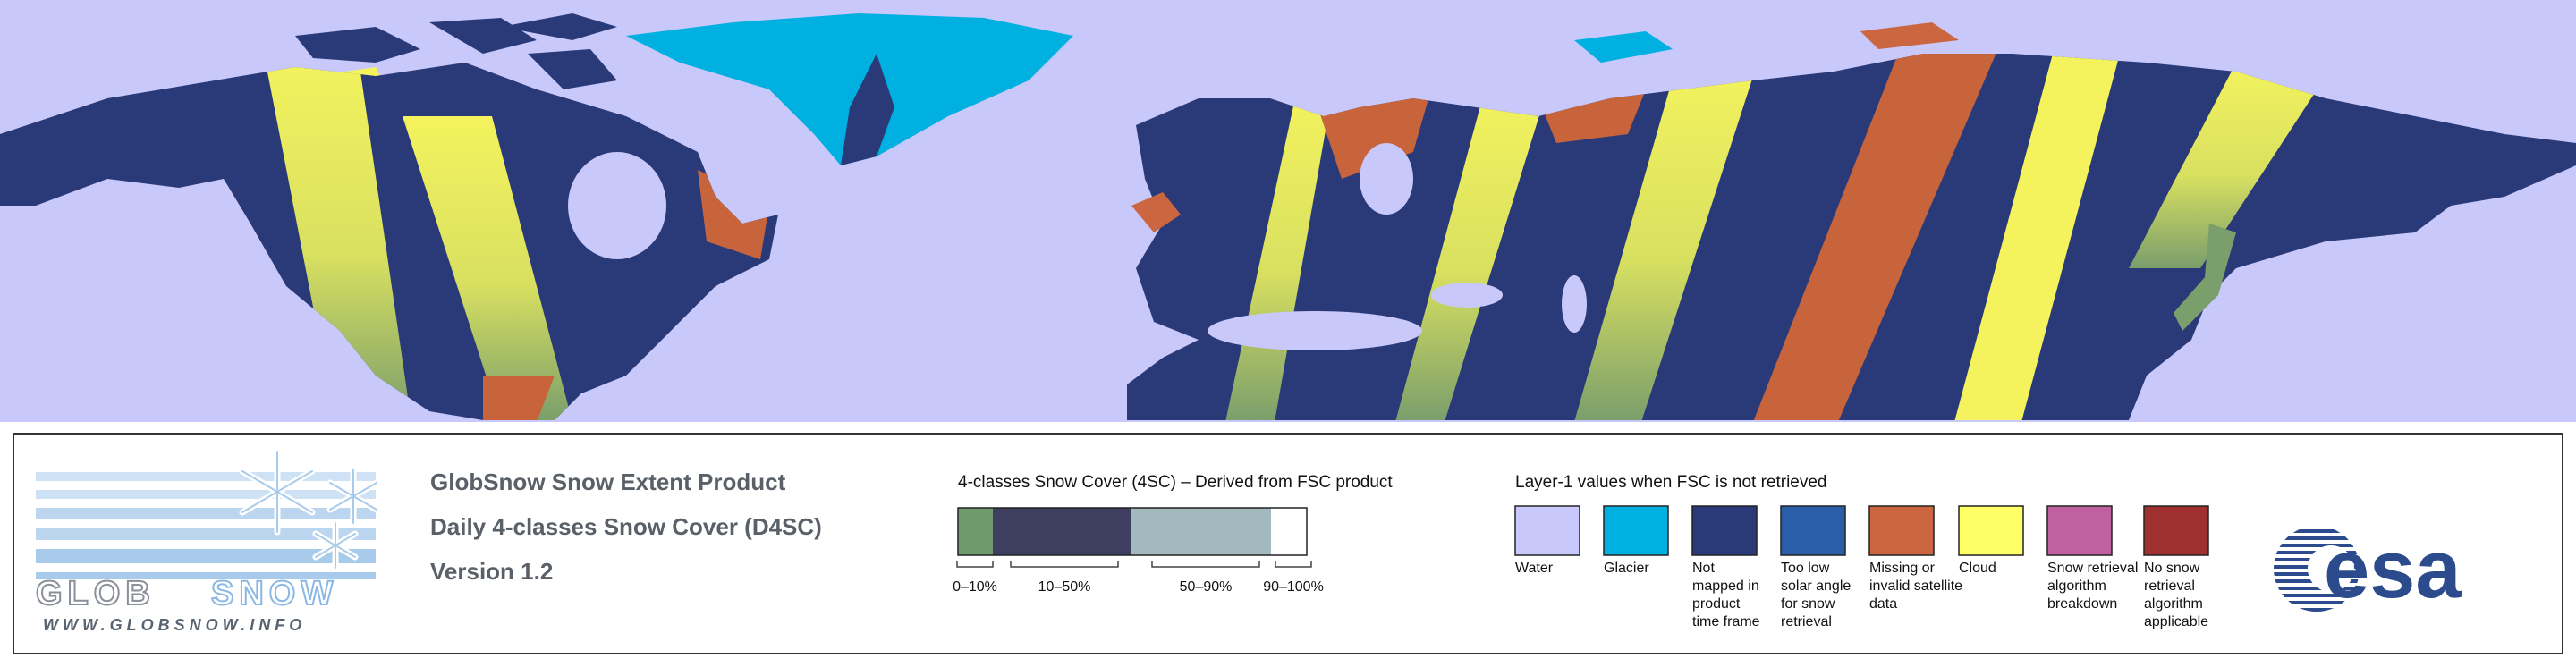 The height and width of the screenshot is (667, 2576). I want to click on esa-wordmark: esa, so click(2393, 569).